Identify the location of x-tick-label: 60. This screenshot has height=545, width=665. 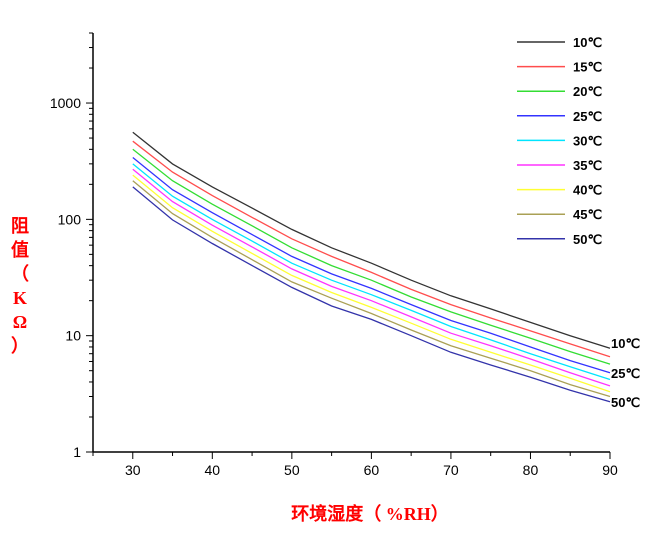
(372, 470).